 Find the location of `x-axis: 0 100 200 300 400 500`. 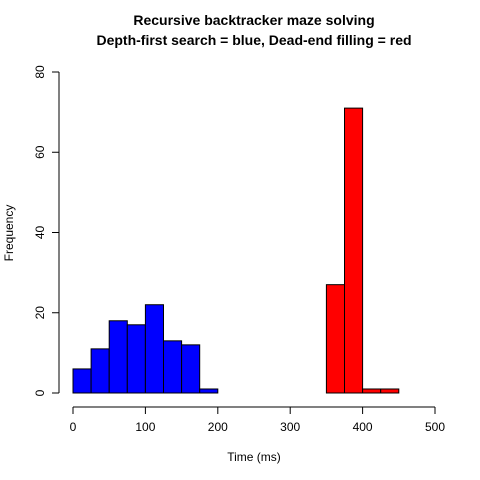

x-axis: 0 100 200 300 400 500 is located at coordinates (257, 420).